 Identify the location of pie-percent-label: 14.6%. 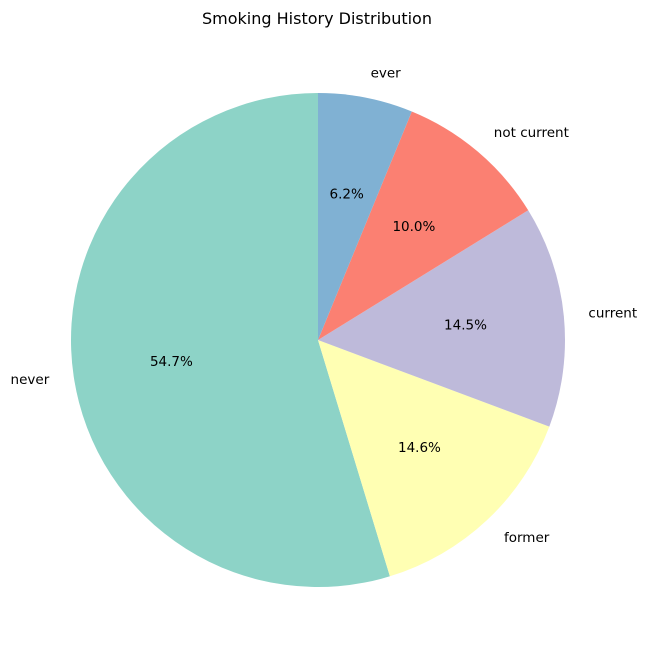
(419, 448).